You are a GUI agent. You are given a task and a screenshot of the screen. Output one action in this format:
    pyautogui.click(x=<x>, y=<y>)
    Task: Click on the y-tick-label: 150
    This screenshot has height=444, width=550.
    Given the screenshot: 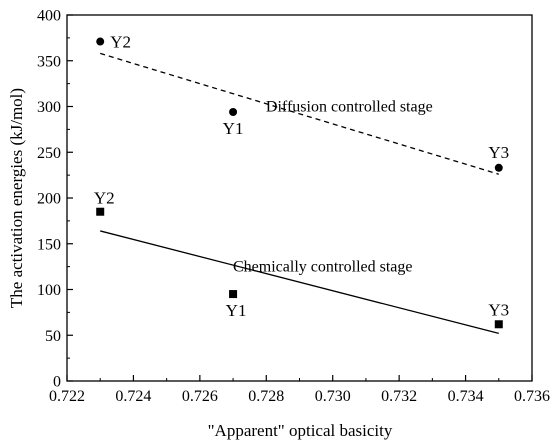 What is the action you would take?
    pyautogui.click(x=49, y=244)
    